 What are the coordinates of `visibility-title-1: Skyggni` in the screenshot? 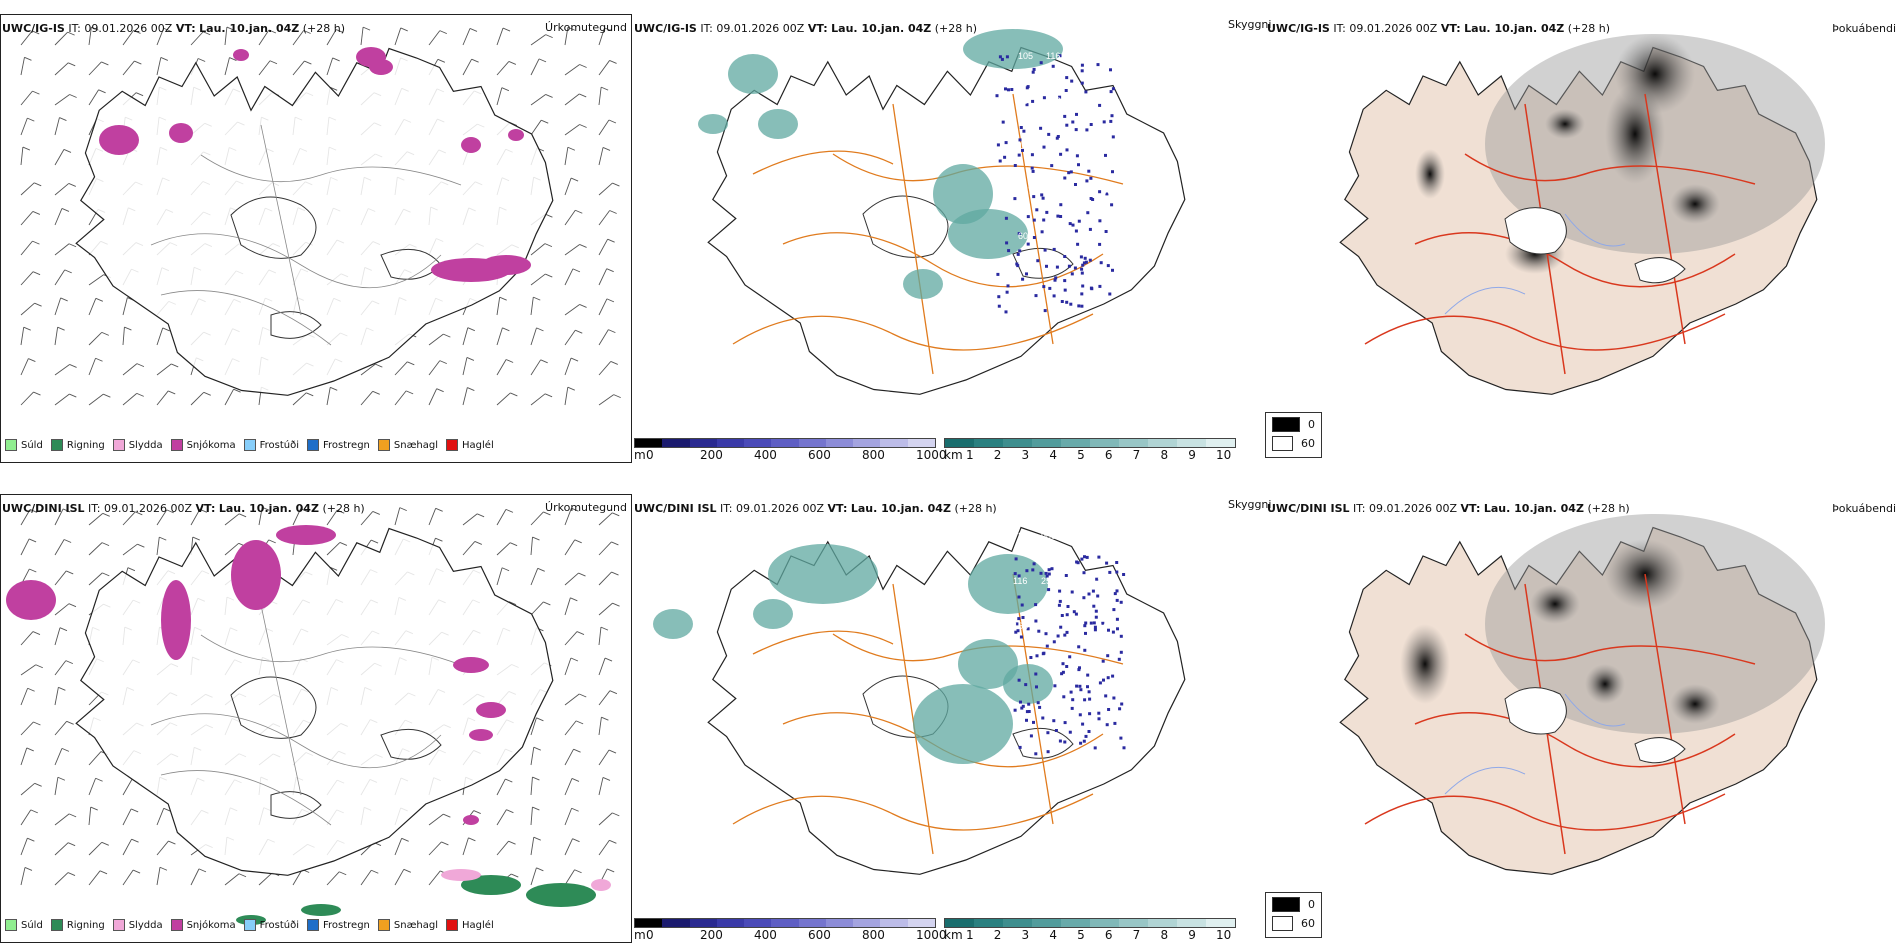 It's located at (1250, 24).